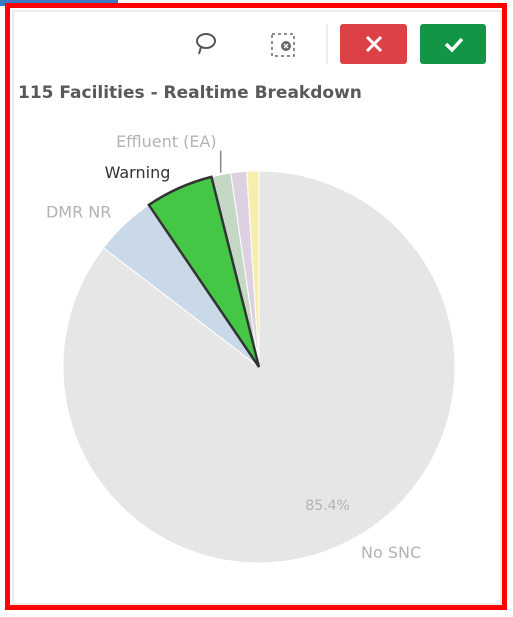 This screenshot has height=617, width=513. Describe the element at coordinates (78, 211) in the screenshot. I see `slice-label: DMR NR` at that location.